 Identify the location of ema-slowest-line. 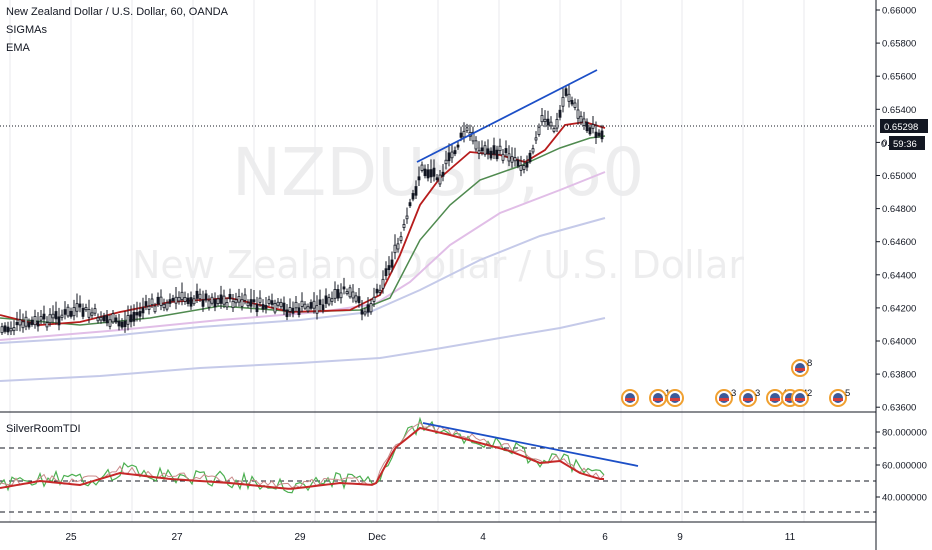
(303, 349).